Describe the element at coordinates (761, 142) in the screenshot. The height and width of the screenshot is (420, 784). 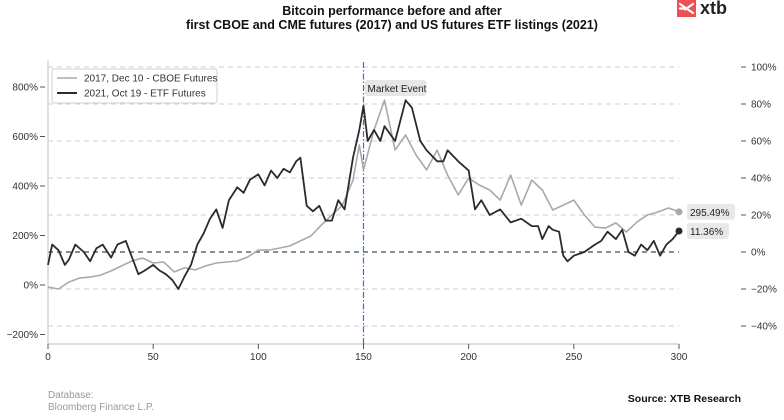
I see `right-tick-label: 60%` at that location.